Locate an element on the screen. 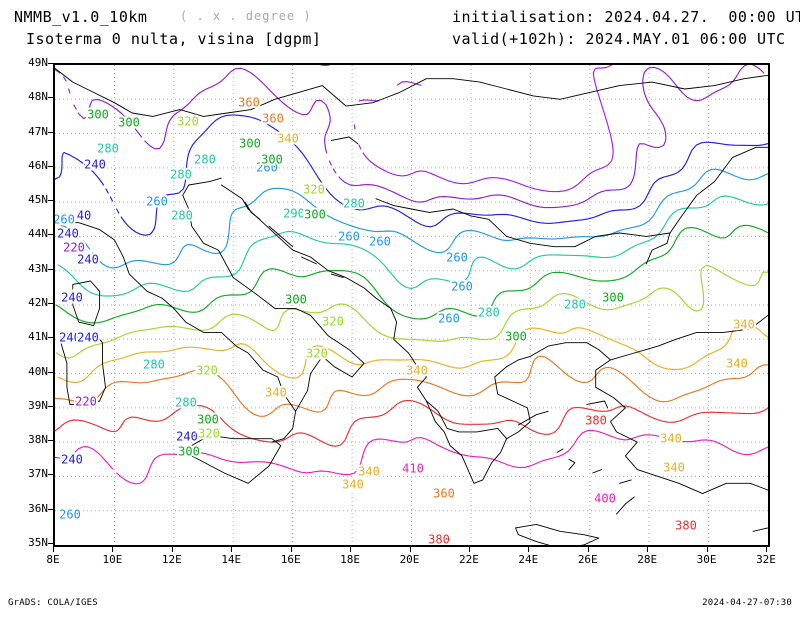  contour-label: 220 is located at coordinates (86, 402).